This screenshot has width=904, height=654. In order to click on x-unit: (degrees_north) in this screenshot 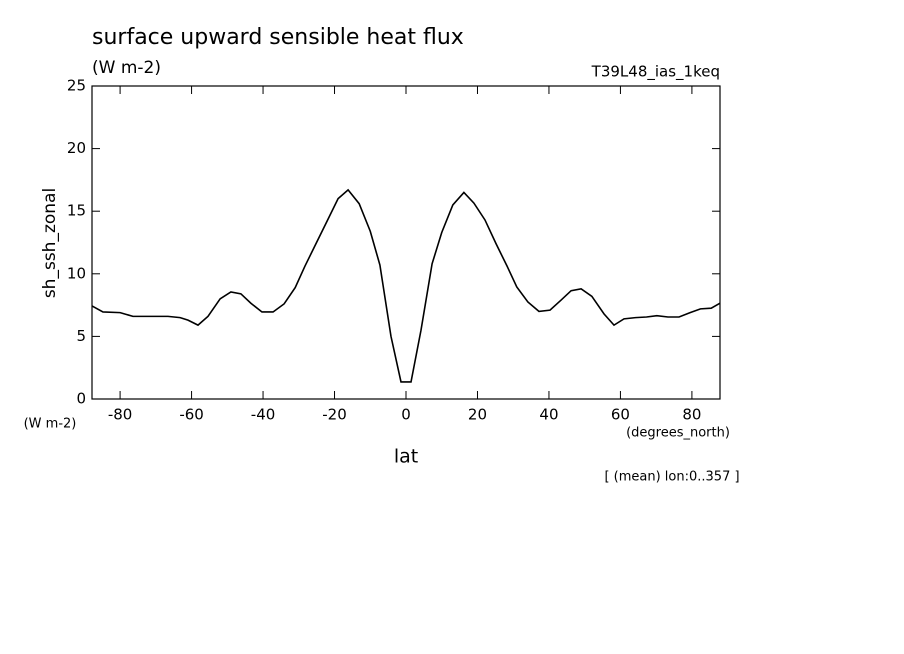, I will do `click(678, 433)`.